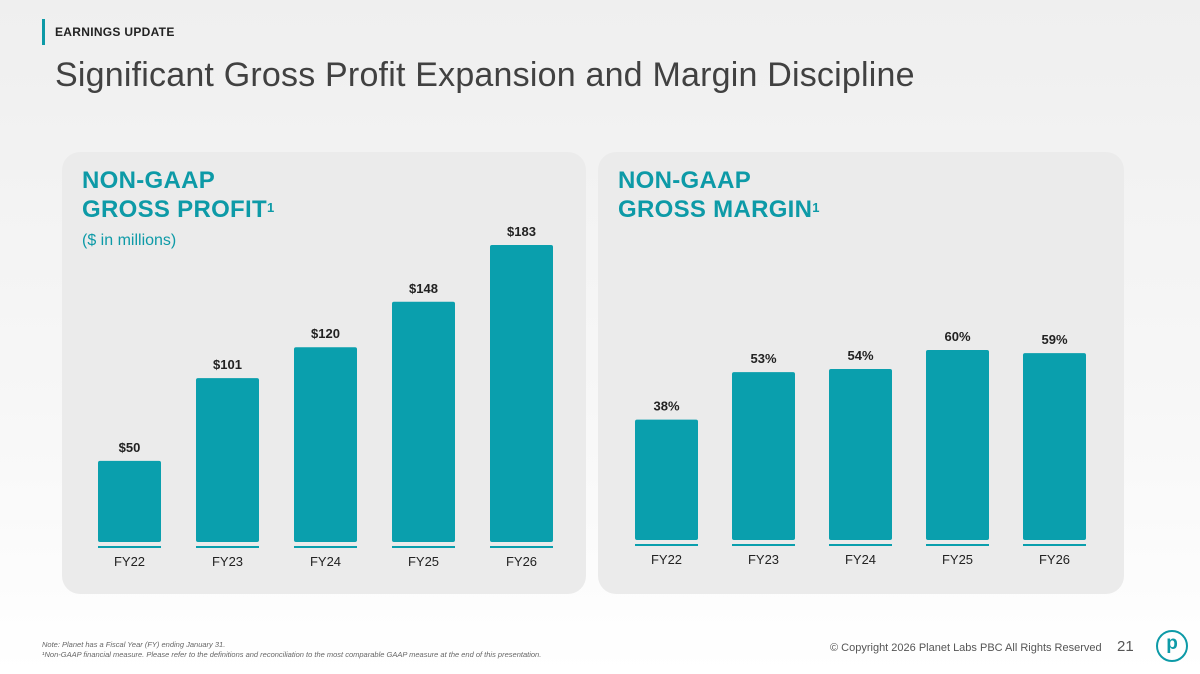 The height and width of the screenshot is (674, 1200). I want to click on gross-profit-value-label-fy25: $148, so click(423, 288).